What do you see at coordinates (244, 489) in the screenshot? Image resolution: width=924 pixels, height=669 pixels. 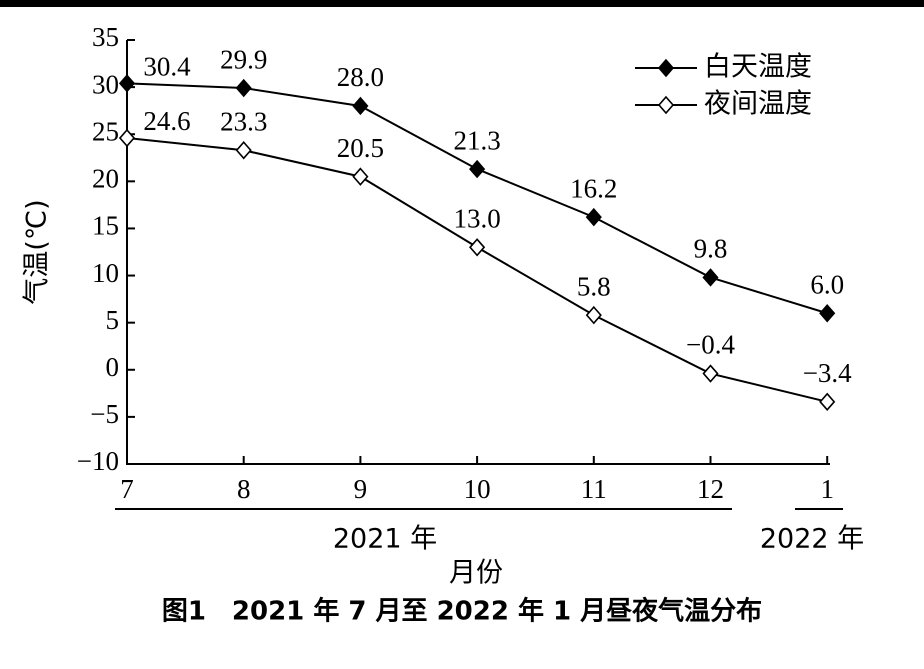 I see `x-tick-label: 8` at bounding box center [244, 489].